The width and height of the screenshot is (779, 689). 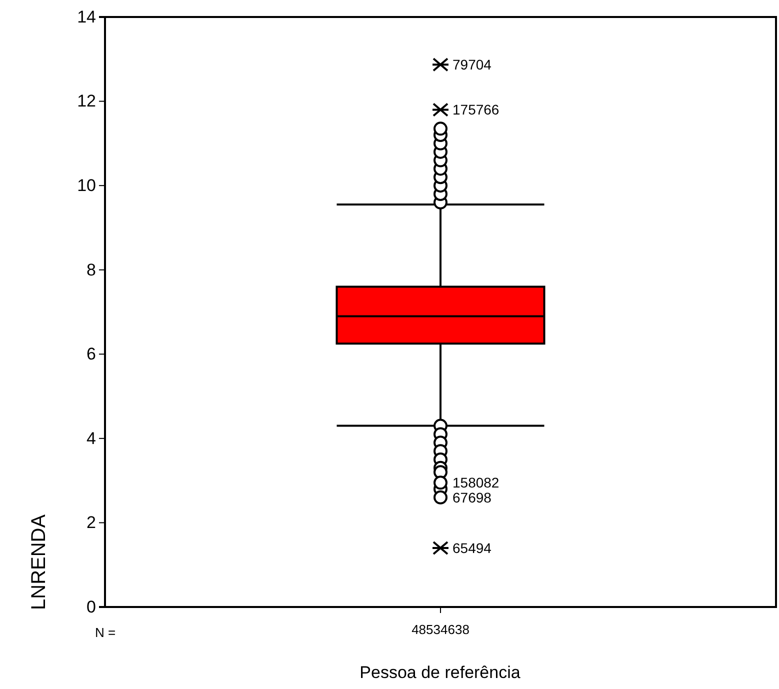 What do you see at coordinates (472, 497) in the screenshot?
I see `annotation: 67698` at bounding box center [472, 497].